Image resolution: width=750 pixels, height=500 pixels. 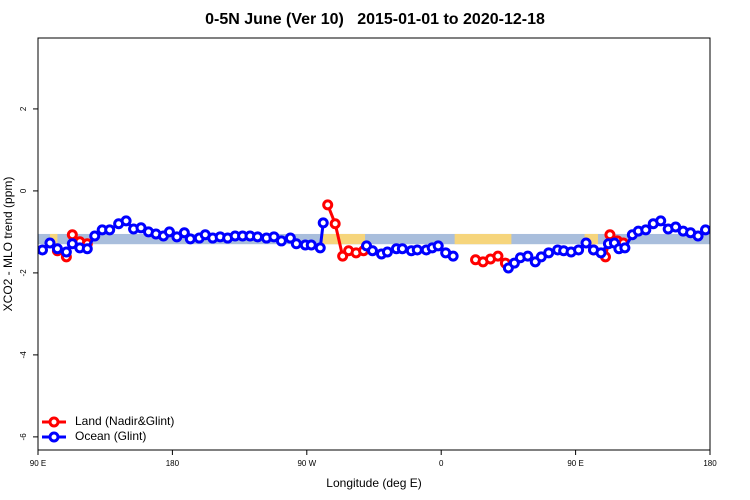 What do you see at coordinates (23, 355) in the screenshot?
I see `y-tick-label: -4` at bounding box center [23, 355].